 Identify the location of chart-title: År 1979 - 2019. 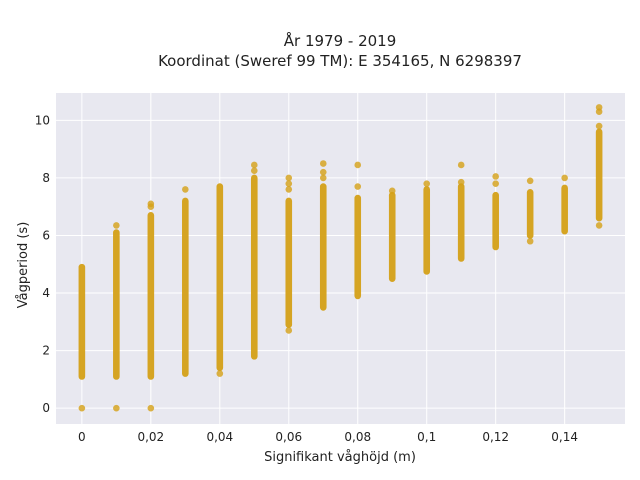
(340, 40).